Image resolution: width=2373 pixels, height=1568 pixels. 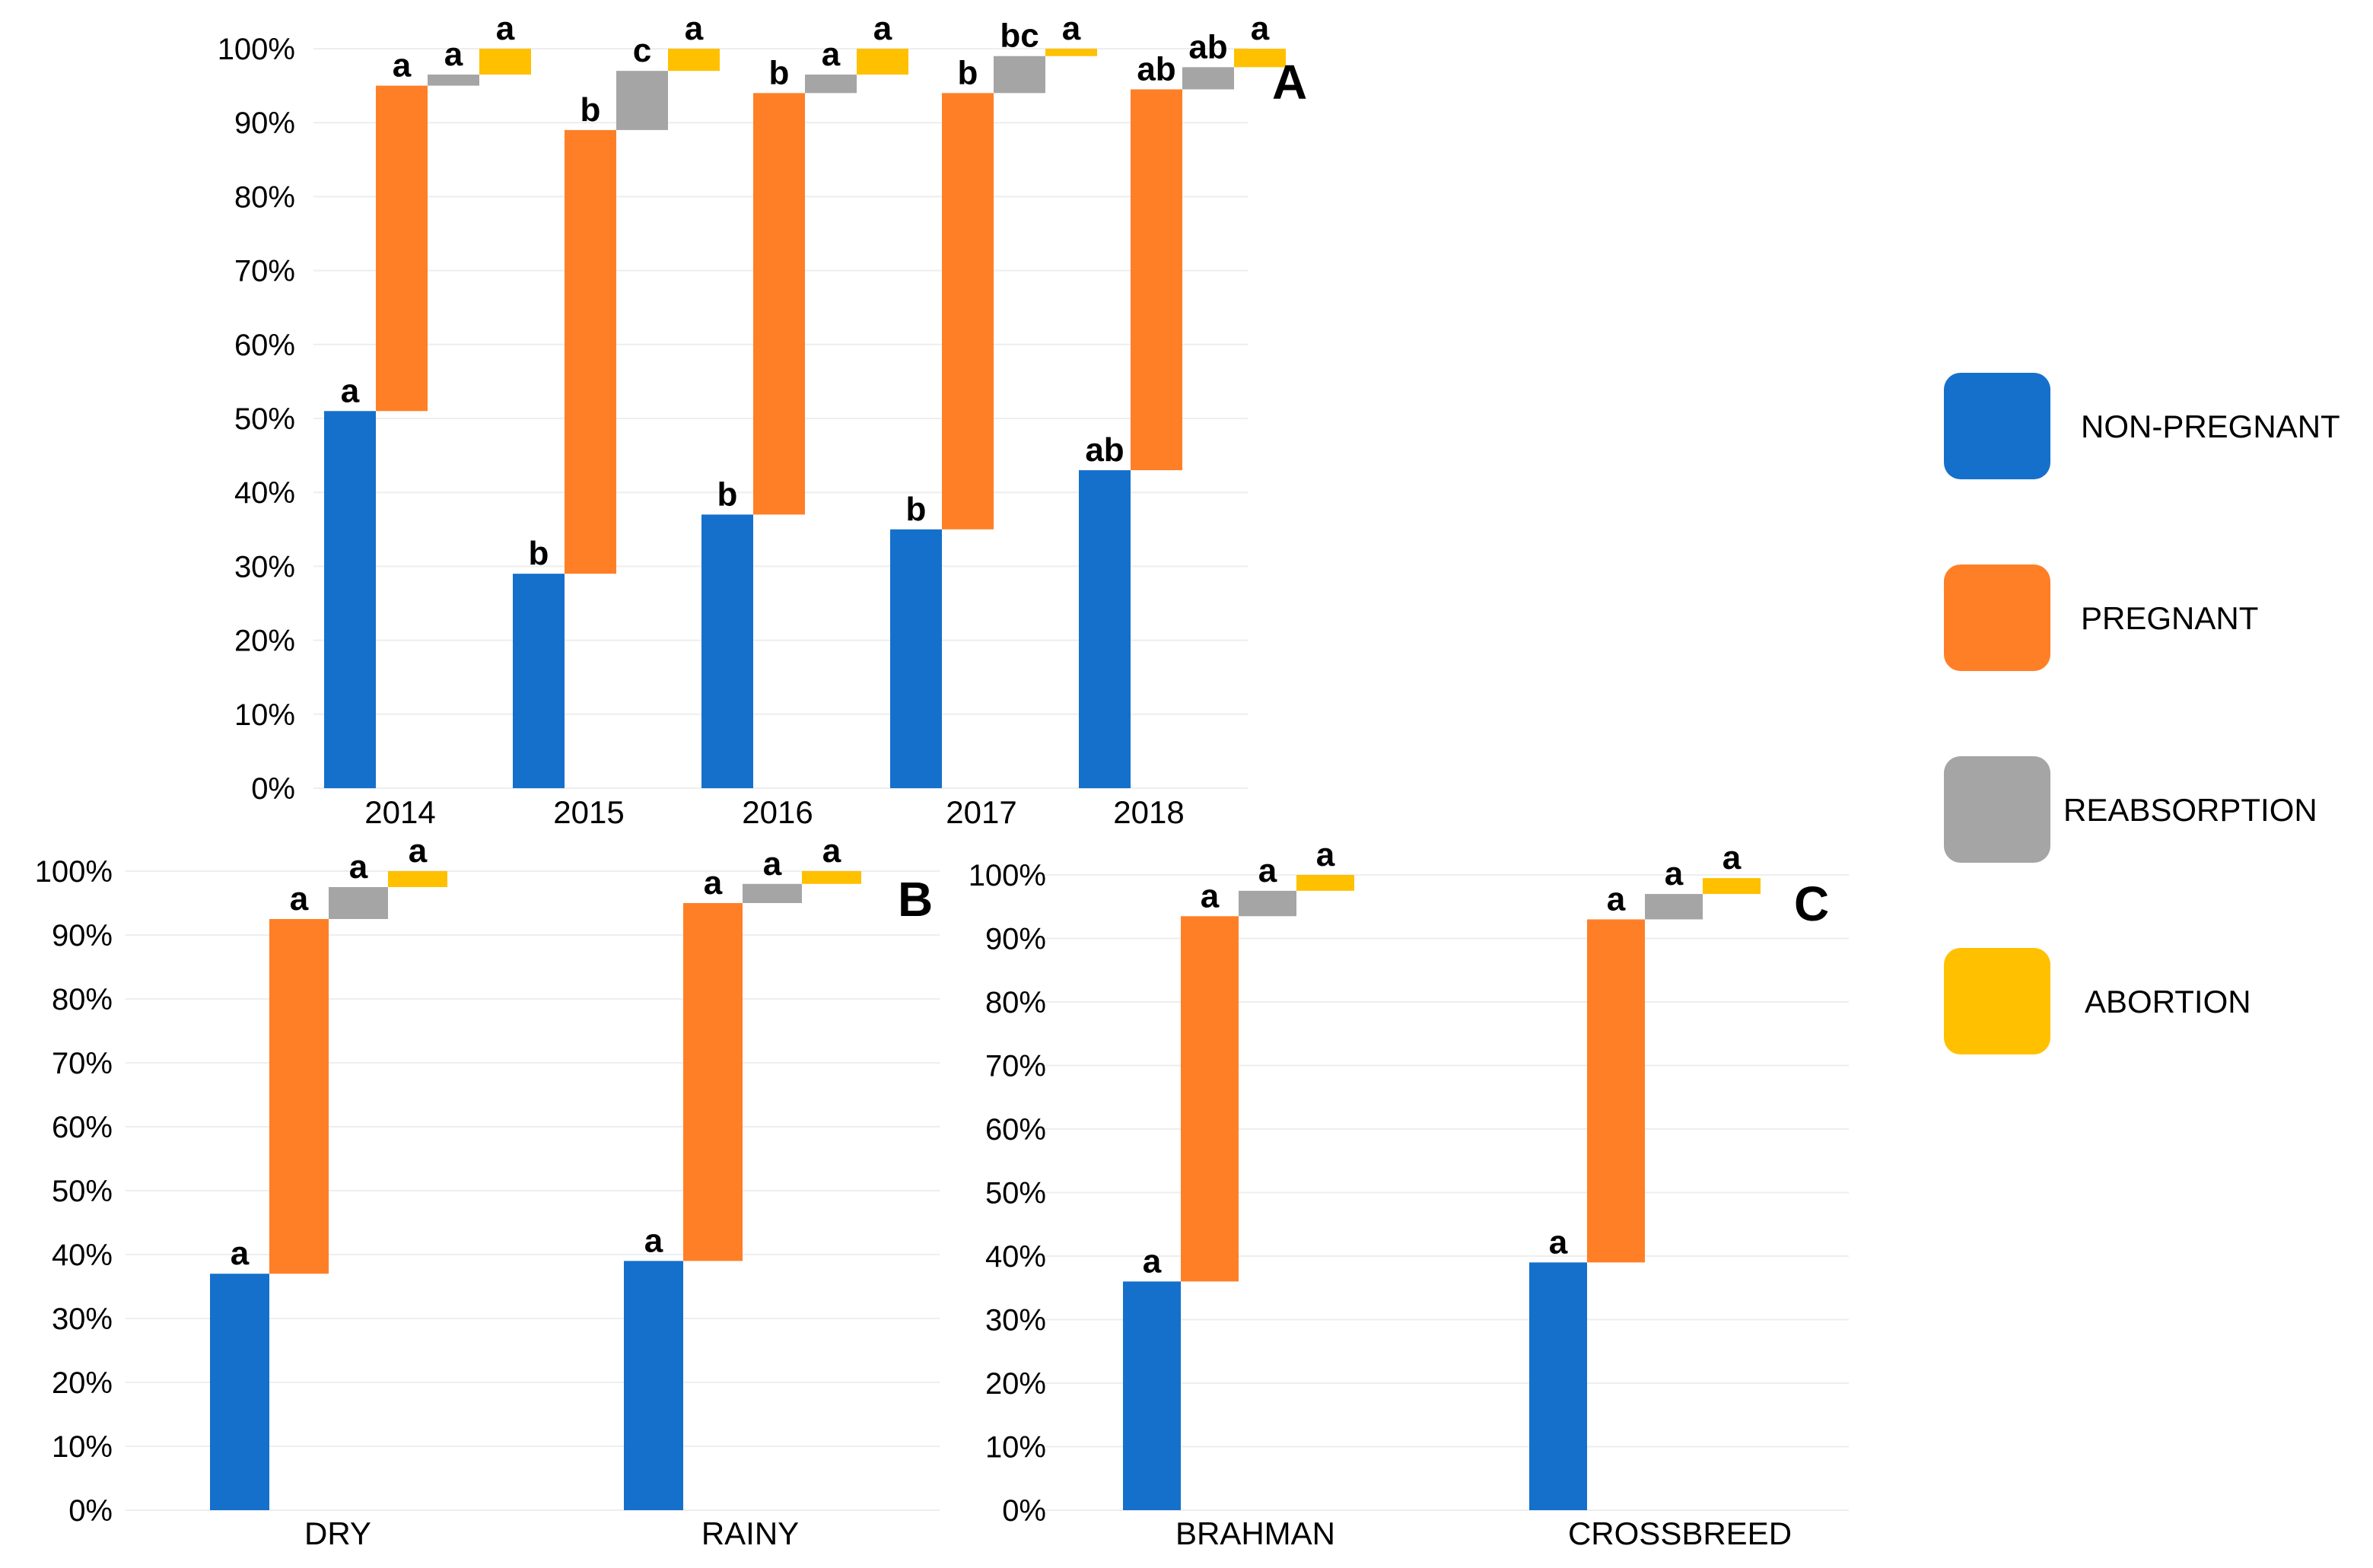 What do you see at coordinates (505, 62) in the screenshot?
I see `panel-a-bar-2014-abortion` at bounding box center [505, 62].